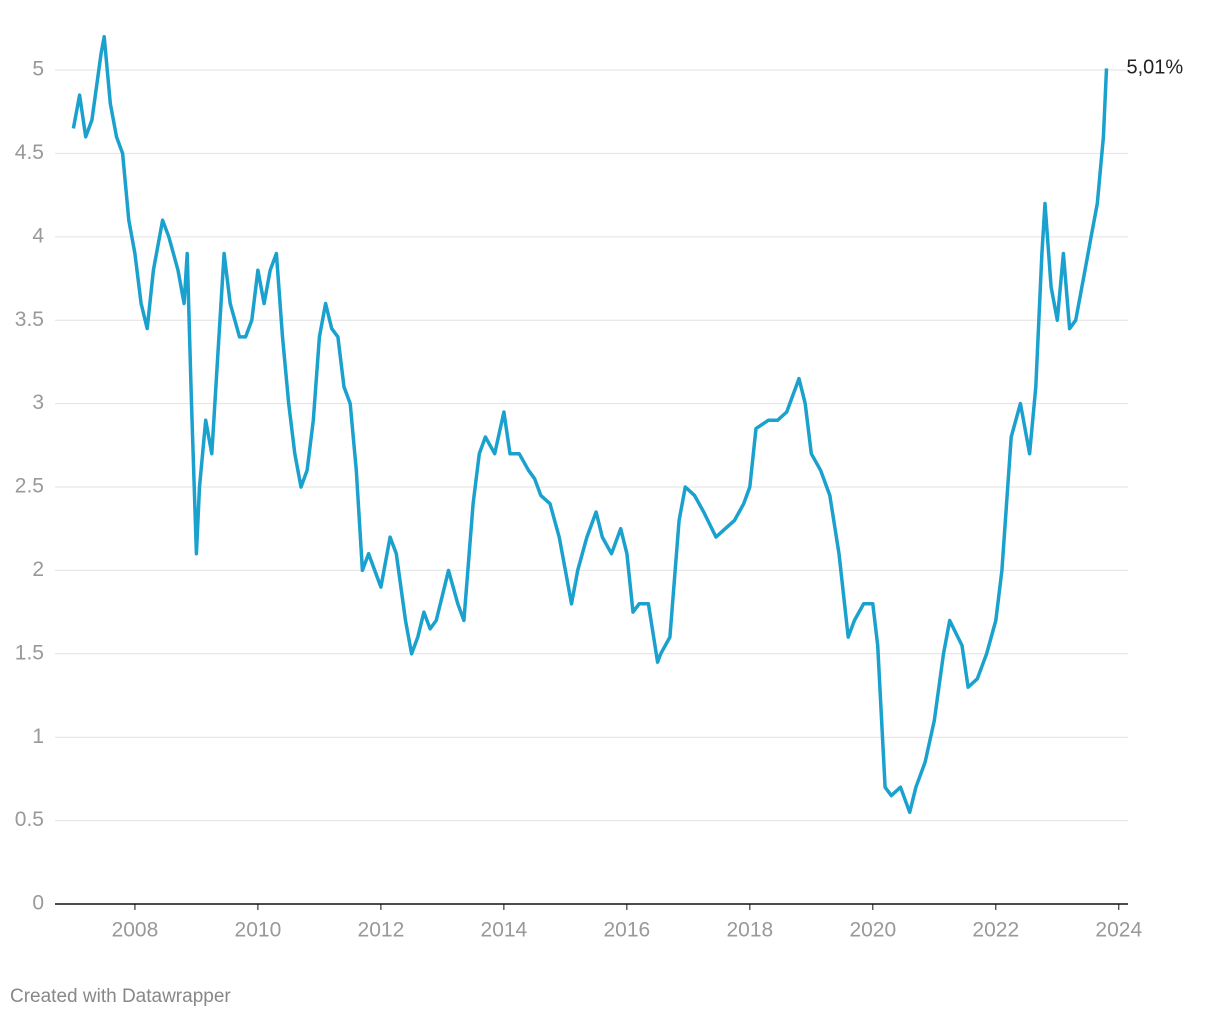 The height and width of the screenshot is (1020, 1220). I want to click on y-tick-label: 2, so click(38, 569).